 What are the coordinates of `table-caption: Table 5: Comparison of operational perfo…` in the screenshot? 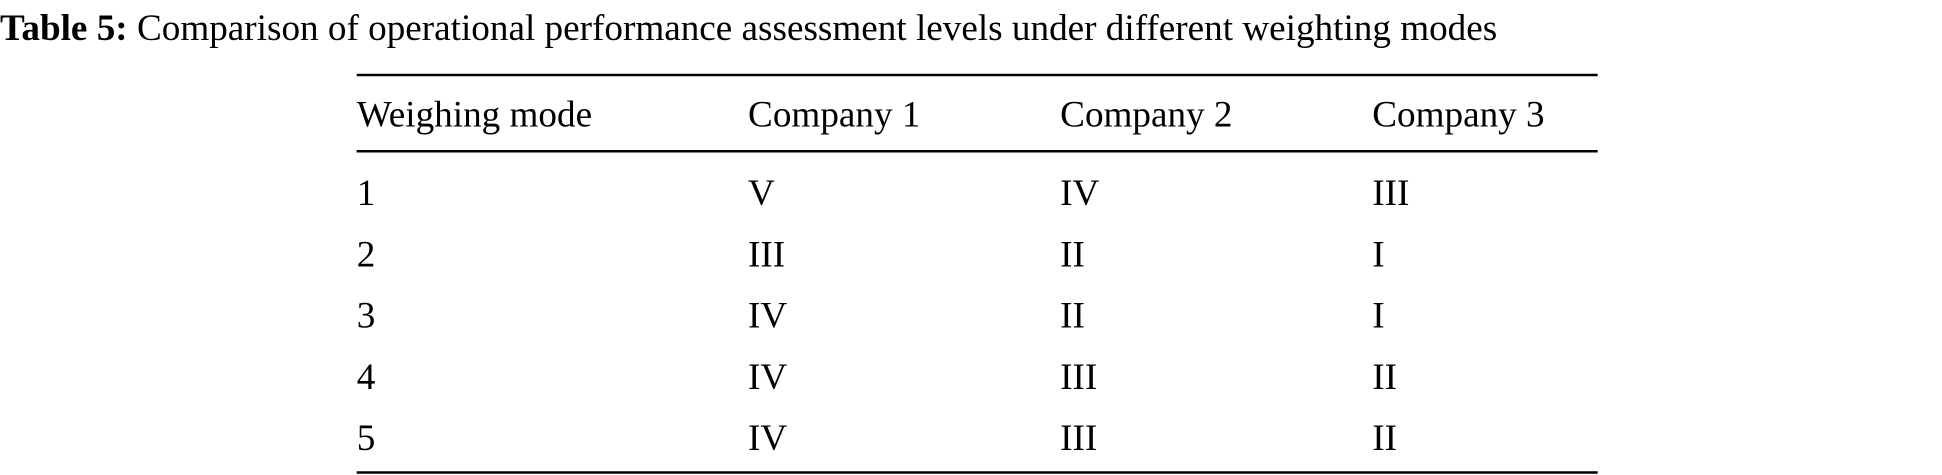 It's located at (966, 29).